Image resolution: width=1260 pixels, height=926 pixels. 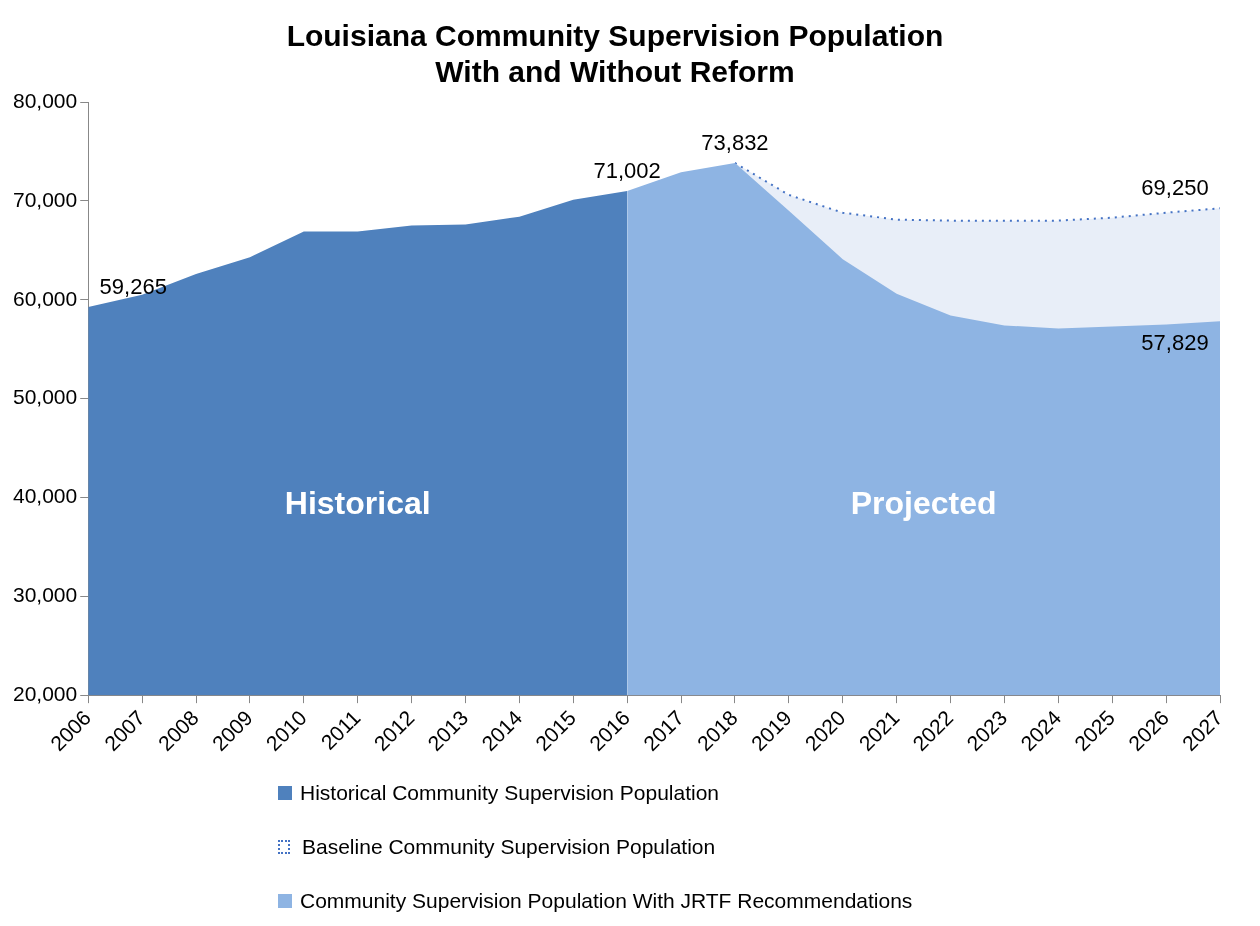 What do you see at coordinates (133, 287) in the screenshot?
I see `data-label: 59,265` at bounding box center [133, 287].